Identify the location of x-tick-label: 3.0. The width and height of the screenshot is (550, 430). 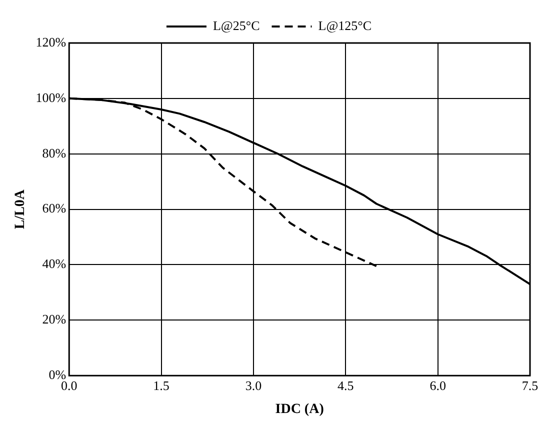
(253, 385).